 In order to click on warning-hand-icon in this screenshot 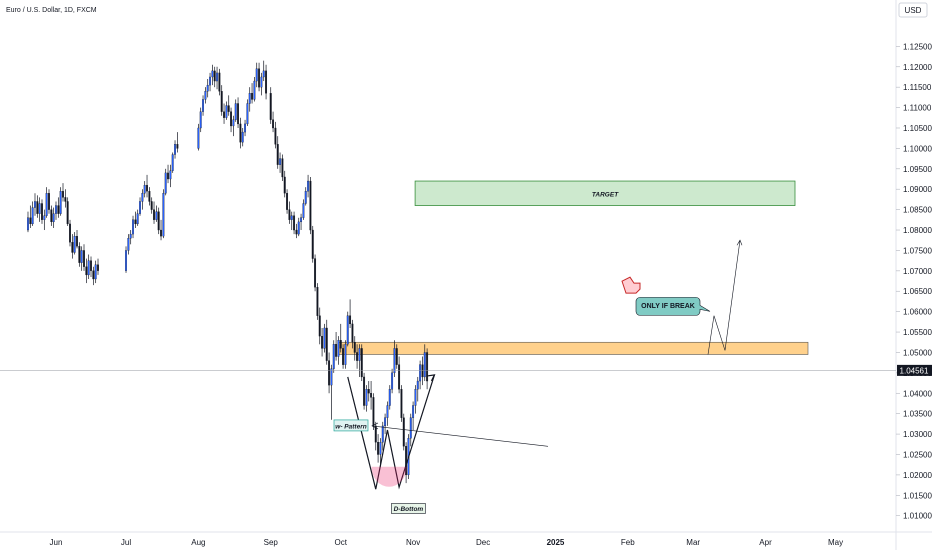, I will do `click(631, 285)`.